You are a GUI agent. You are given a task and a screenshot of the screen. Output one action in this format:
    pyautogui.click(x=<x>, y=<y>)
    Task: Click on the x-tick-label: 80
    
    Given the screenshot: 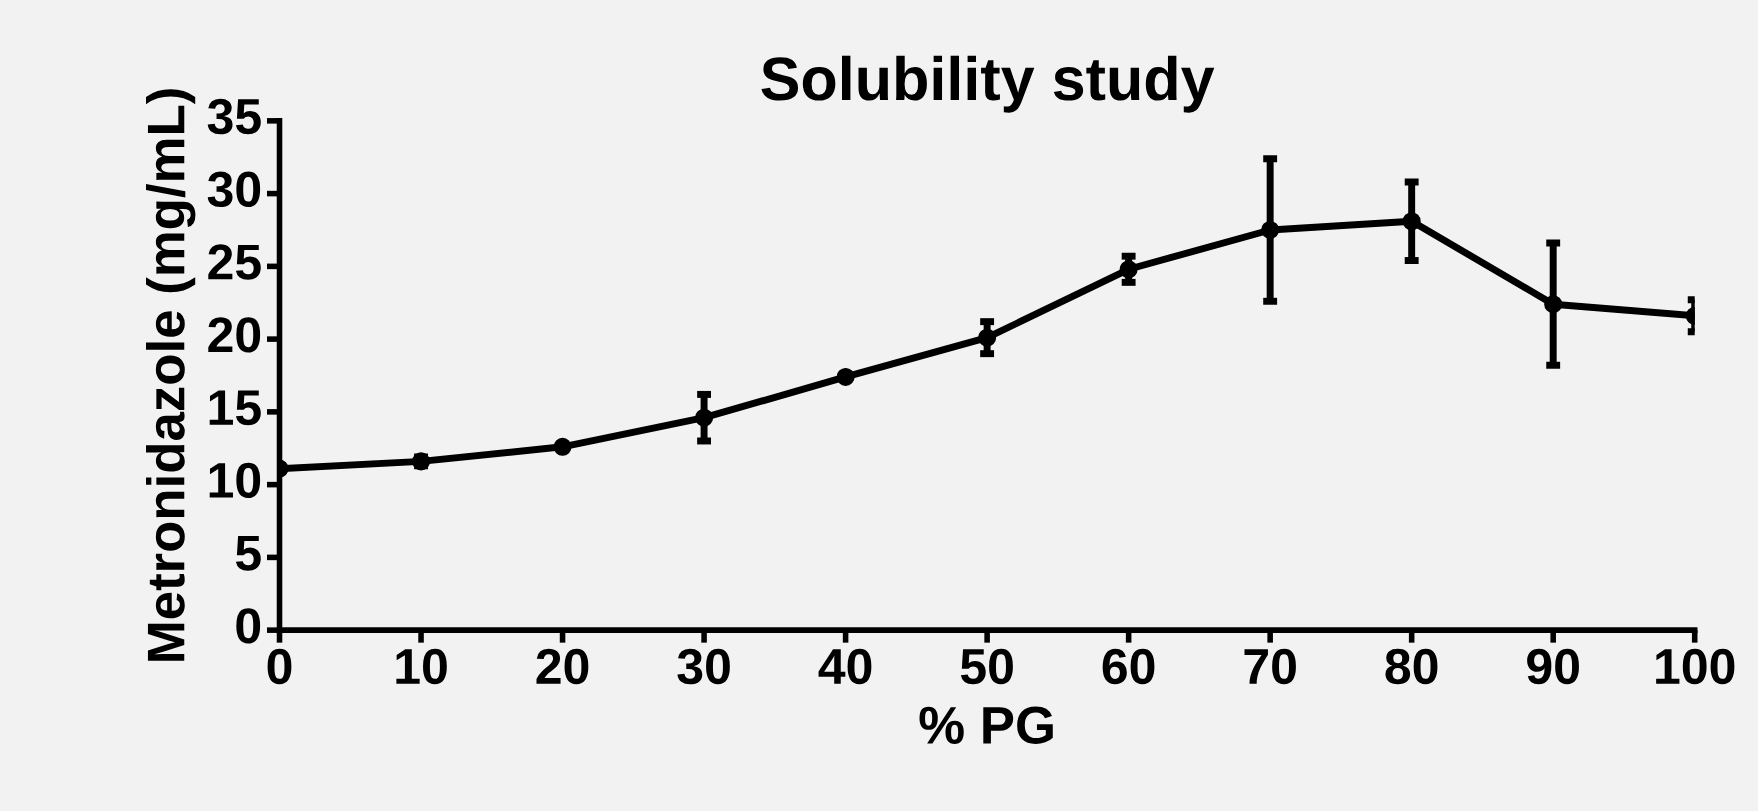 What is the action you would take?
    pyautogui.click(x=1411, y=666)
    